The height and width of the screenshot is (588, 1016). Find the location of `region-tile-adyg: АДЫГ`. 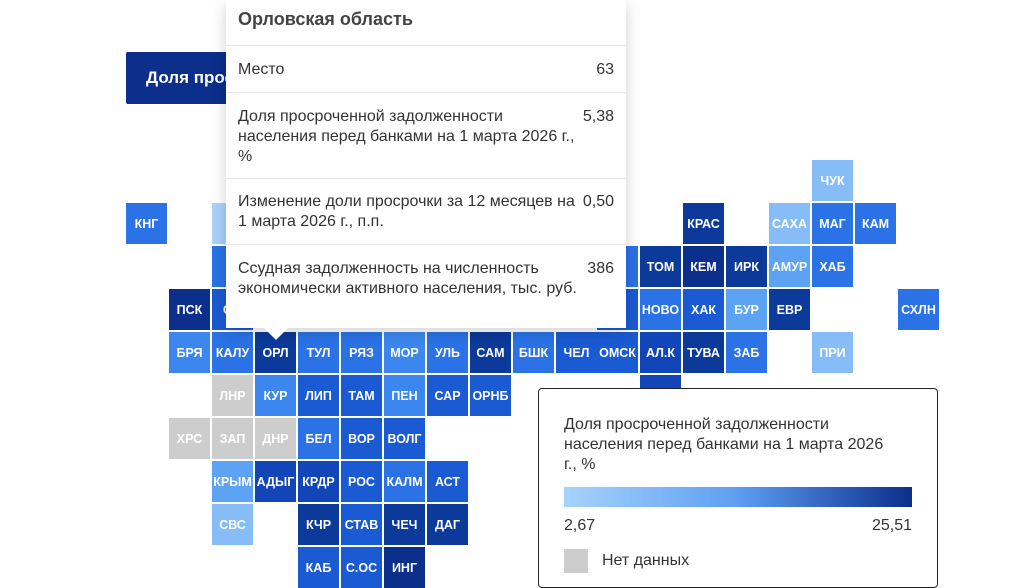

region-tile-adyg: АДЫГ is located at coordinates (275, 481).